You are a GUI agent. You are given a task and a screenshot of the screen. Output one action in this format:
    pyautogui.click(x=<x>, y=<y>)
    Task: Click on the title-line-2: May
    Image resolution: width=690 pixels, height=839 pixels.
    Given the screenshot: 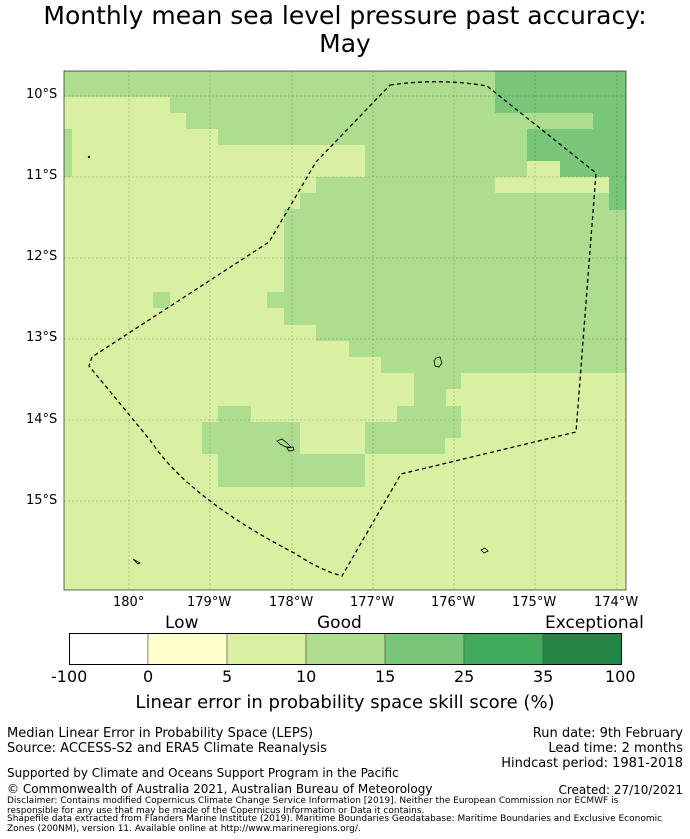 What is the action you would take?
    pyautogui.click(x=345, y=43)
    